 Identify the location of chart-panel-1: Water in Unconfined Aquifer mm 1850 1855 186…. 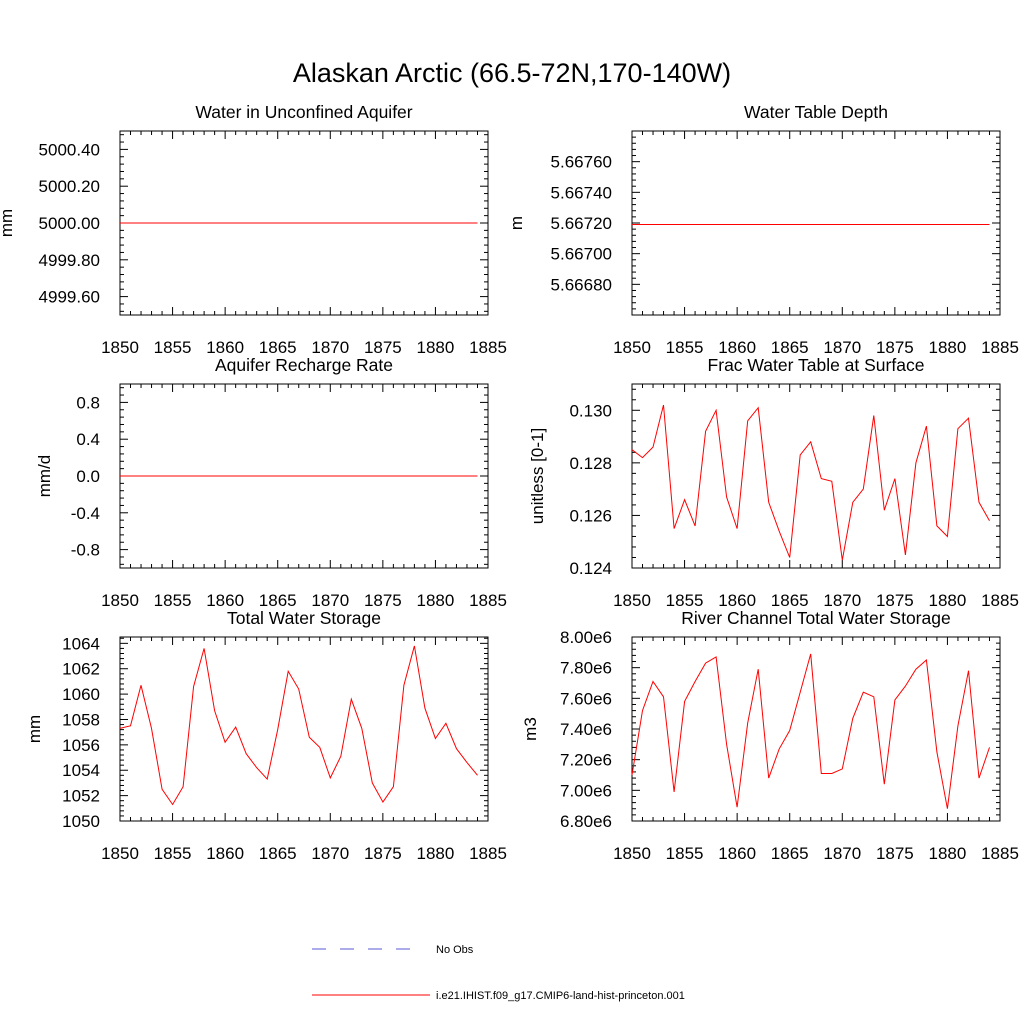
(253, 229).